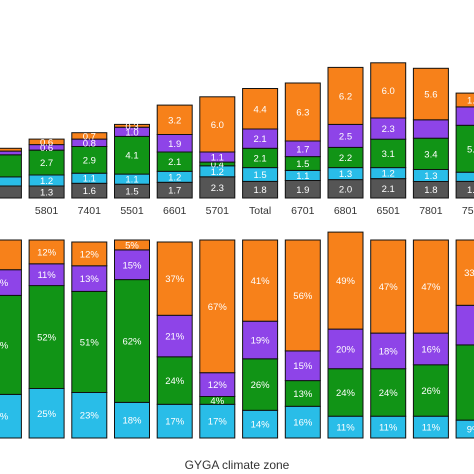 The image size is (474, 474). What do you see at coordinates (175, 279) in the screenshot?
I see `data-label: 37%` at bounding box center [175, 279].